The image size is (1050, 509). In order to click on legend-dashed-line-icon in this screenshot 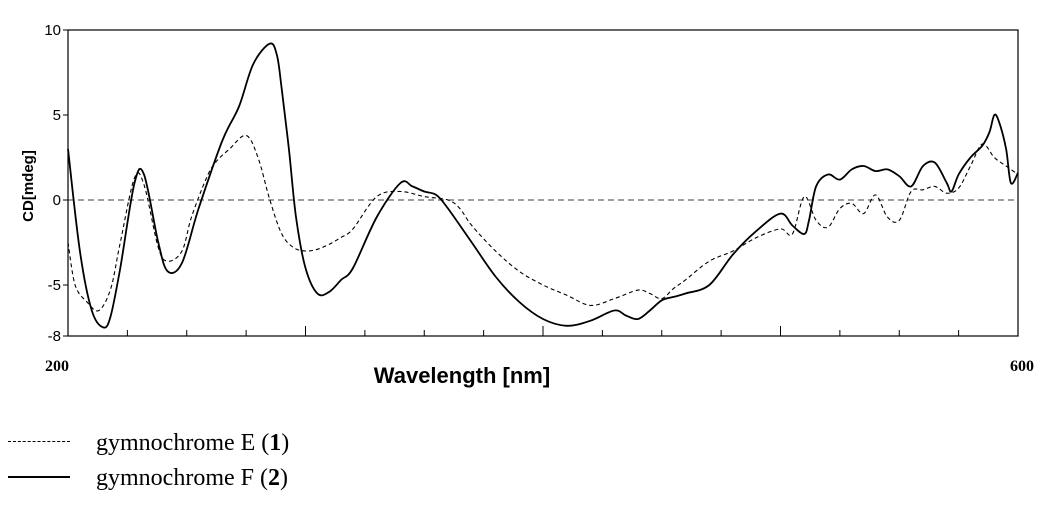, I will do `click(39, 441)`.